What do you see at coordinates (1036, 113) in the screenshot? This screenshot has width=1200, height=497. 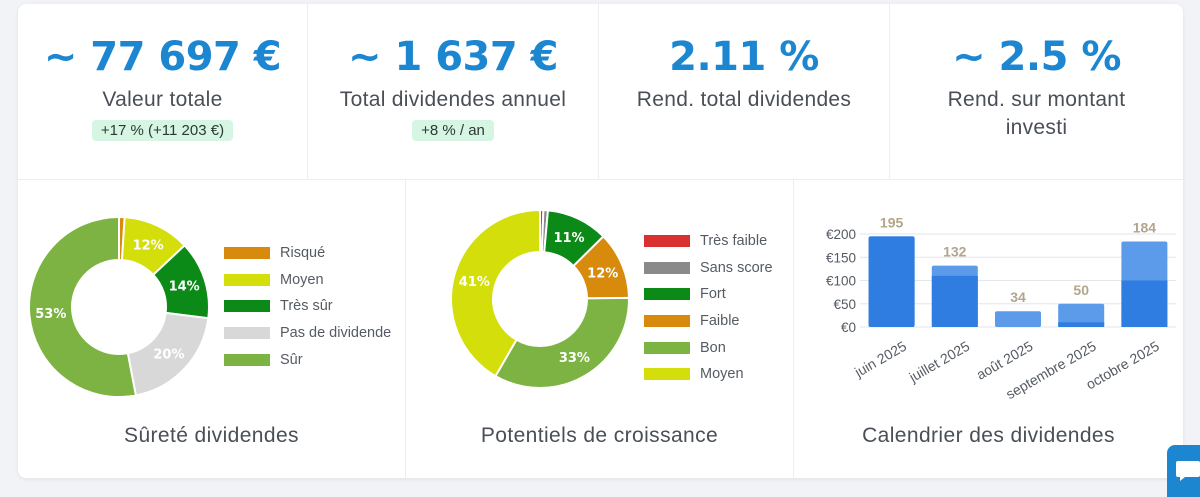 I see `stat-label: Rend. sur montant investi` at bounding box center [1036, 113].